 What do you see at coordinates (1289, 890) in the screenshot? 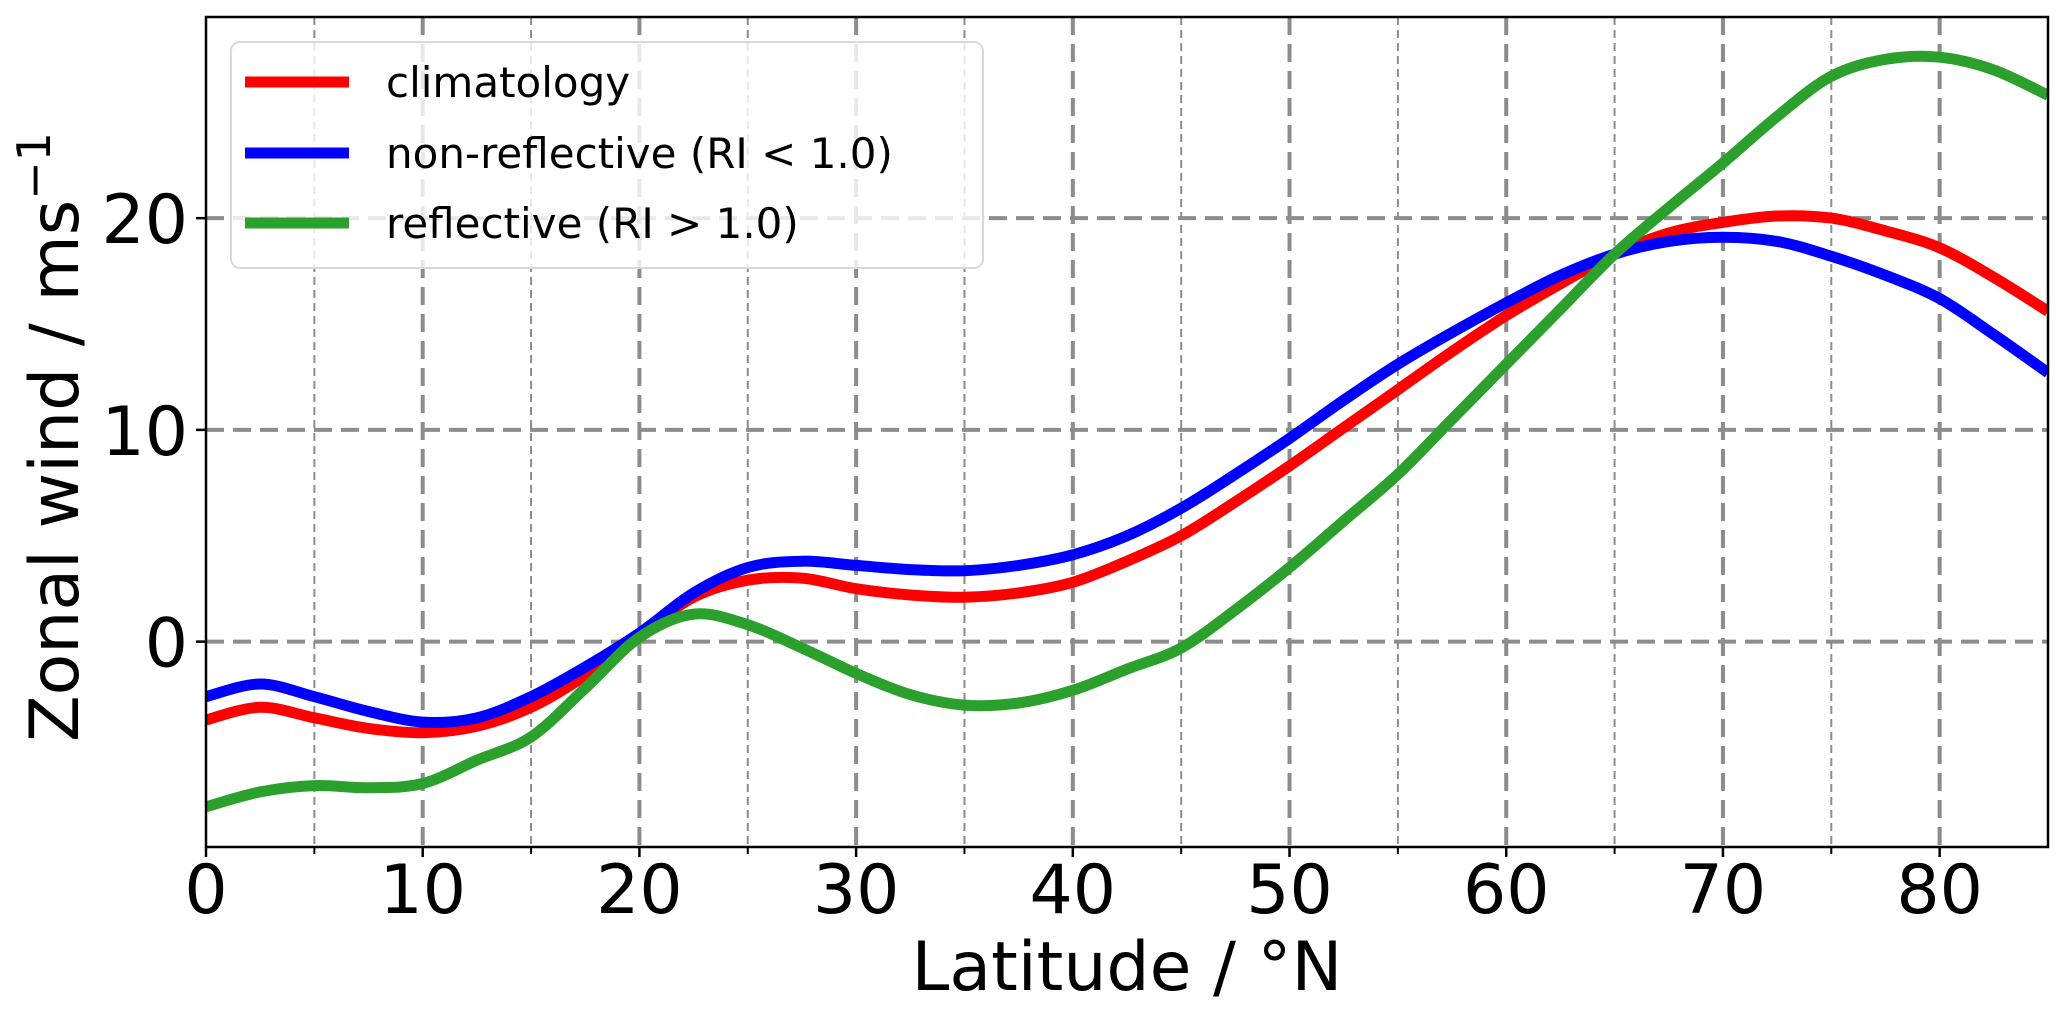
I see `x-tick-label: 50` at bounding box center [1289, 890].